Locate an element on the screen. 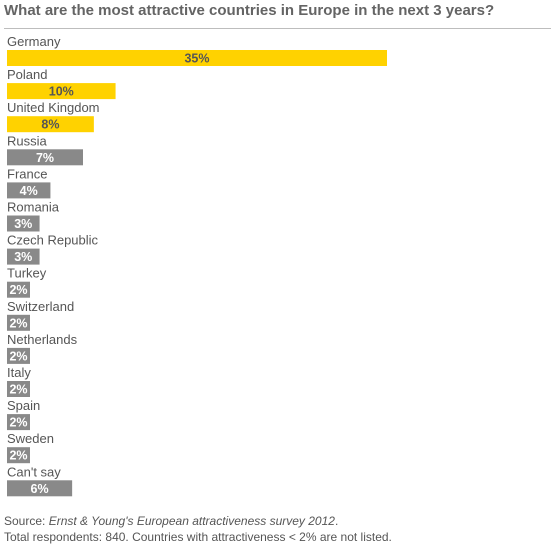 The height and width of the screenshot is (546, 551). category-label: Netherlands is located at coordinates (42, 339).